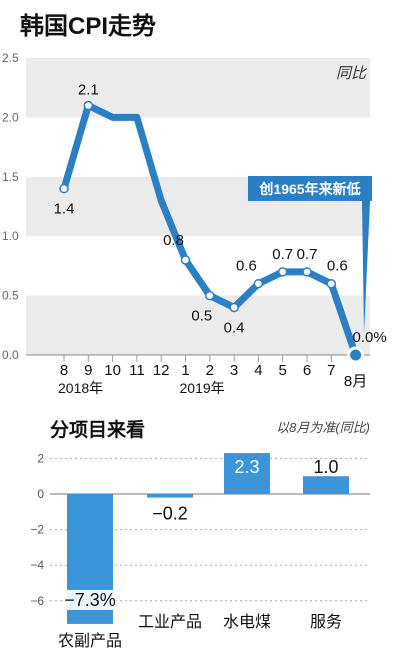 The height and width of the screenshot is (664, 406). I want to click on data-label-bg, so click(90, 599).